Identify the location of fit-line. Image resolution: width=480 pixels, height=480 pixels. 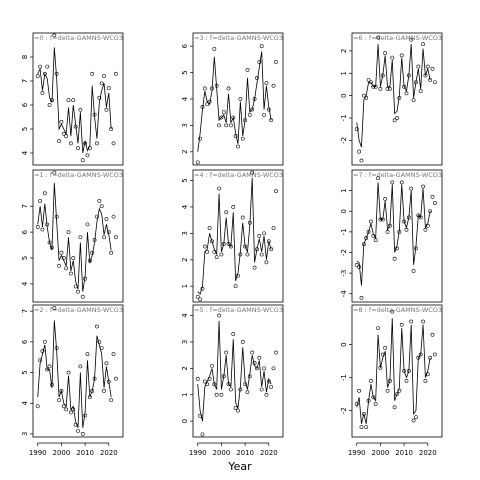
(234, 371).